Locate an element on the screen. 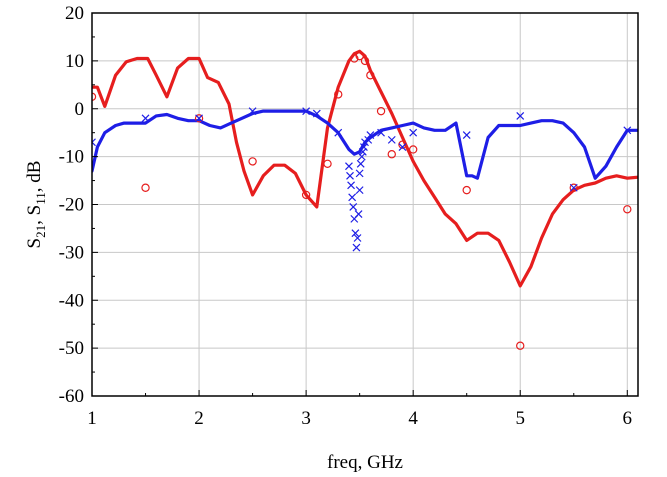 The height and width of the screenshot is (477, 667). x-tick-label: 6 is located at coordinates (628, 418).